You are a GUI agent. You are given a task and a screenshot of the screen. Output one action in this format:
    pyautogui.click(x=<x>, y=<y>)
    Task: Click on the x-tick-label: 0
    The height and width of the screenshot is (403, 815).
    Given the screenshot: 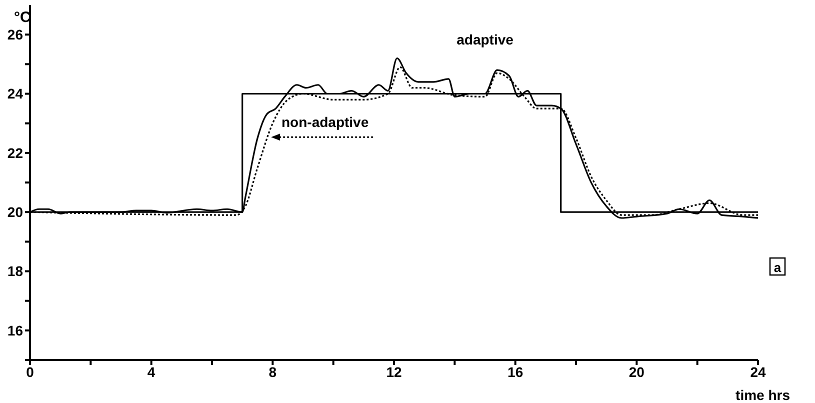 What is the action you would take?
    pyautogui.click(x=30, y=372)
    